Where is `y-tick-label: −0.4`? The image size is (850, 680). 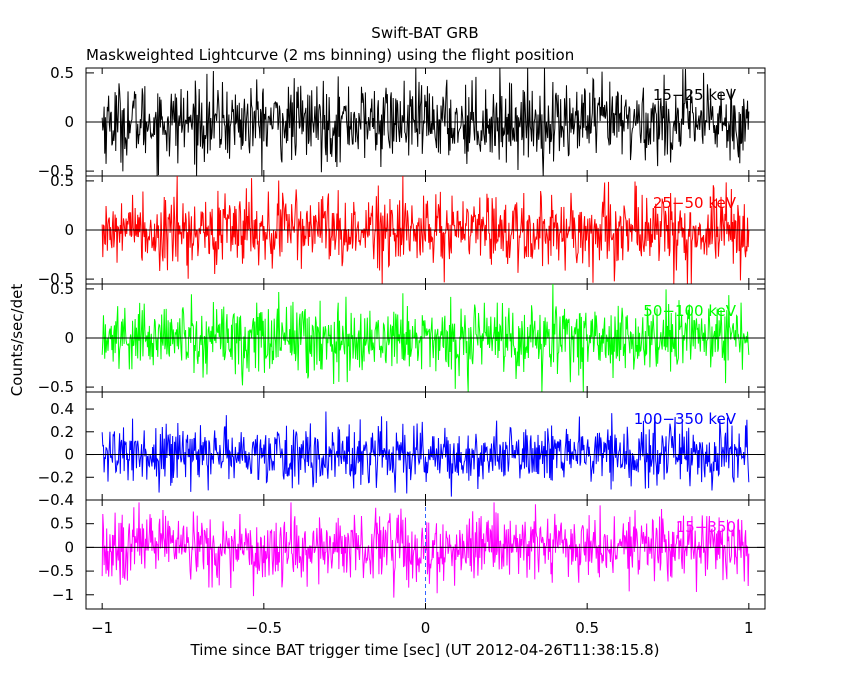 y-tick-label: −0.4 is located at coordinates (56, 500).